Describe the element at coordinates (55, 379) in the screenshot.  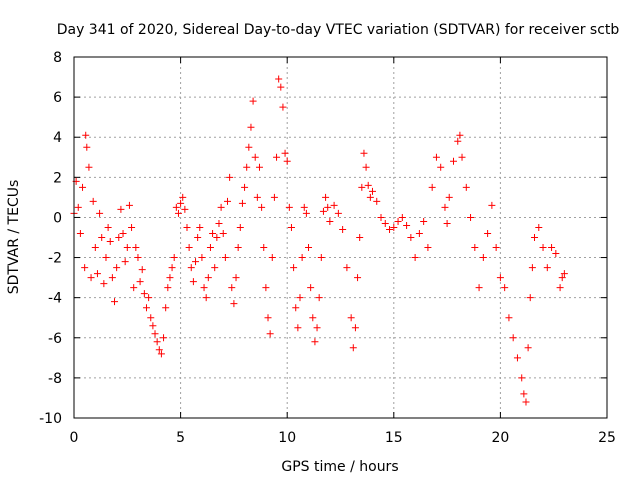
I see `y-tick-label: -8` at that location.